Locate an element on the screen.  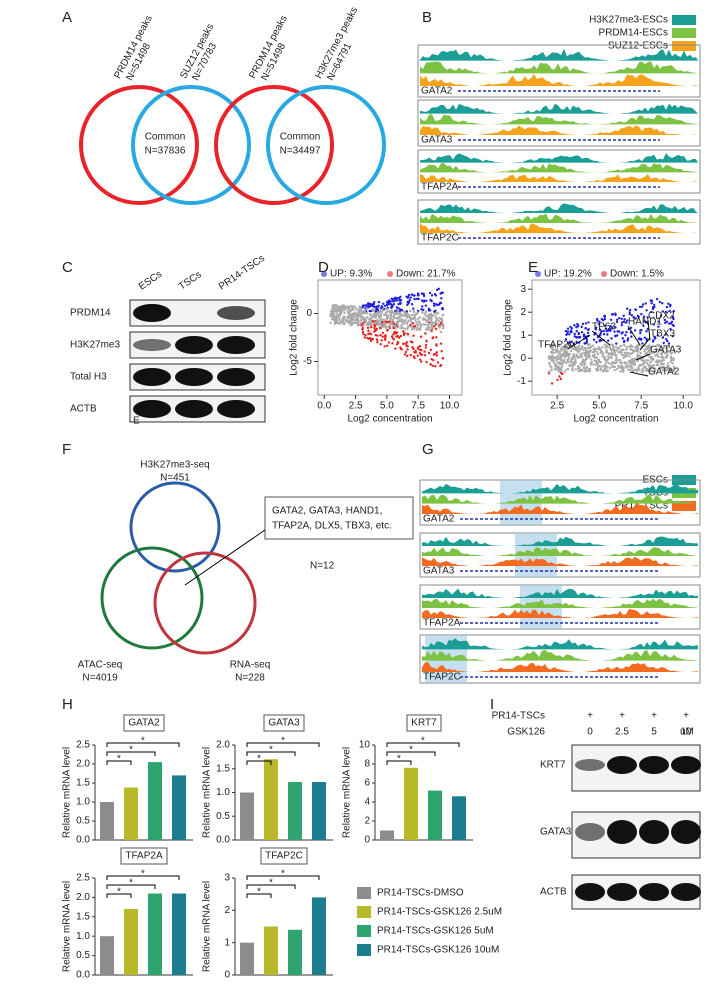
legend-swatch is located at coordinates (364, 893).